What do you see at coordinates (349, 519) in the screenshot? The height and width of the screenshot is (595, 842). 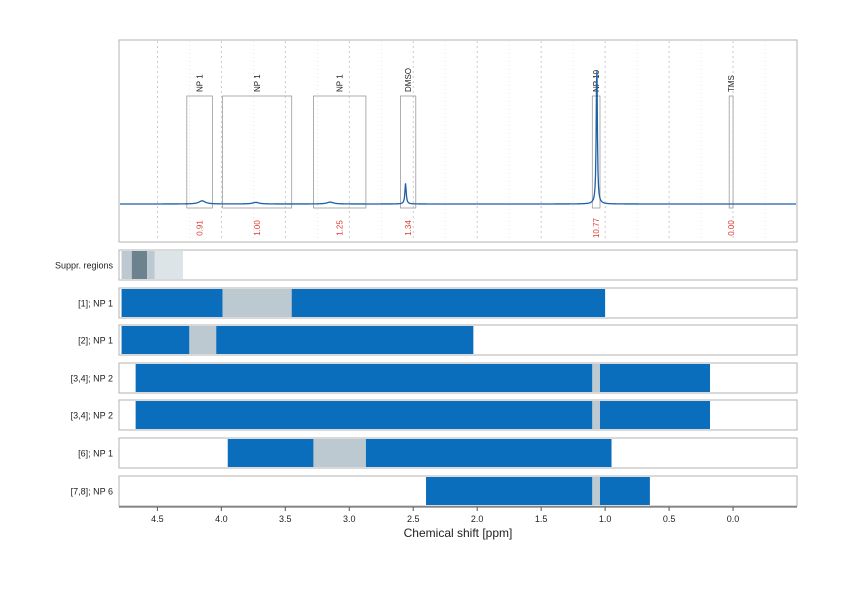 I see `x-tick-label: 3.0` at bounding box center [349, 519].